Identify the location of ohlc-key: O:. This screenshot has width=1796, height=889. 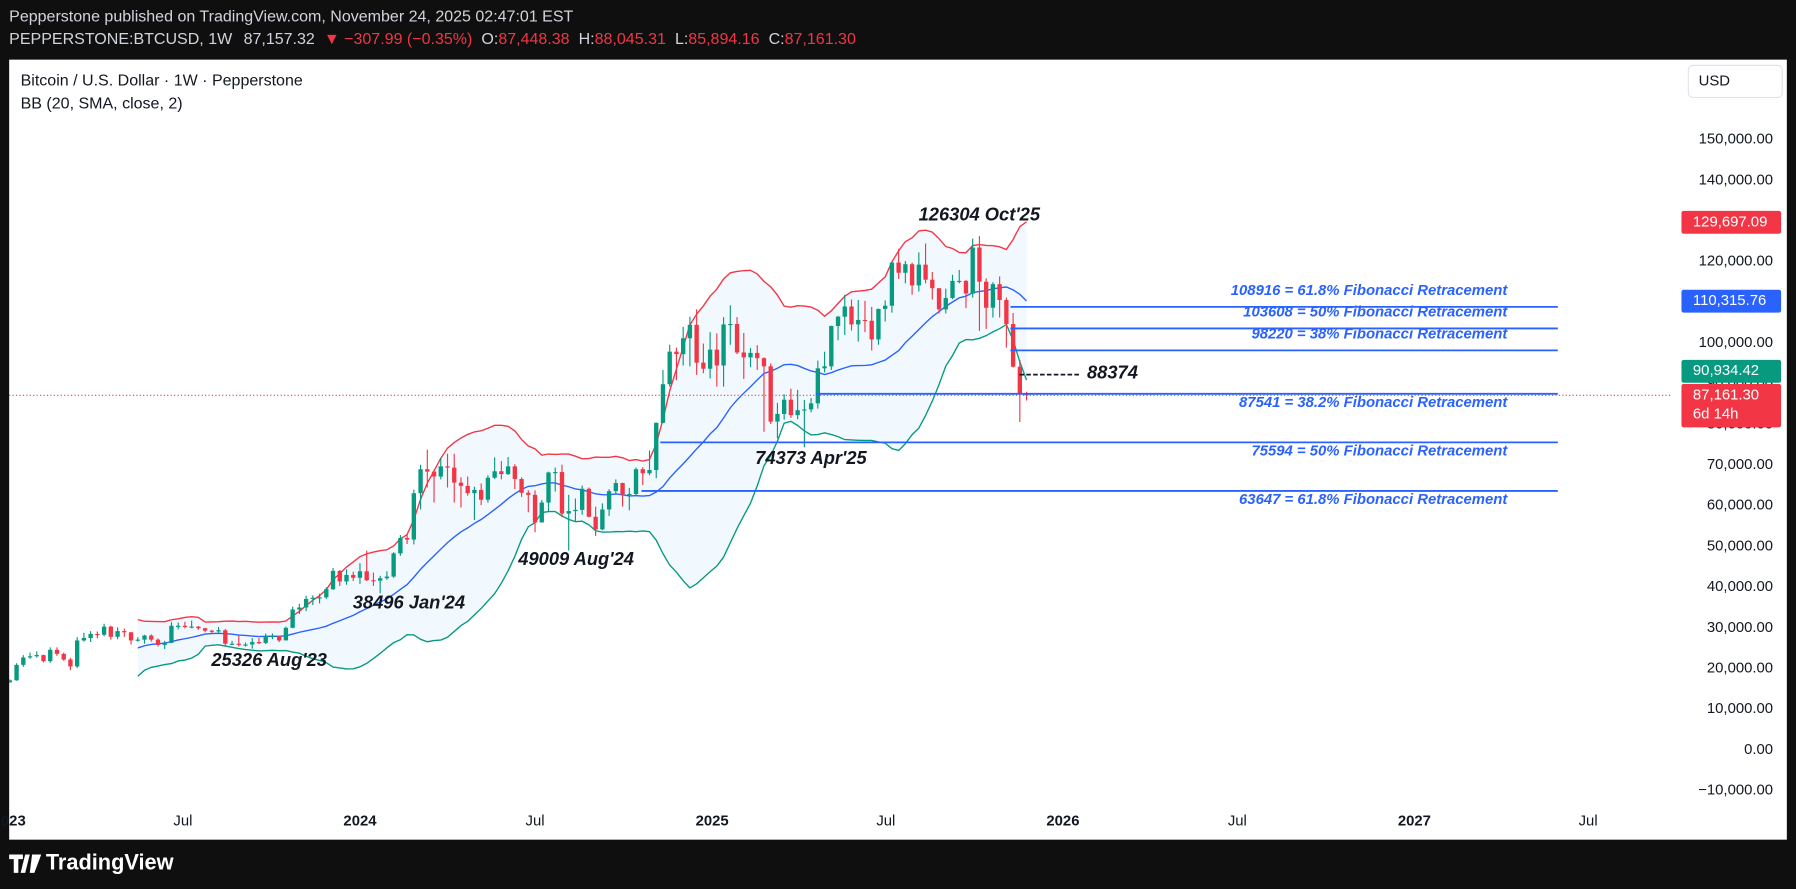
(489, 39).